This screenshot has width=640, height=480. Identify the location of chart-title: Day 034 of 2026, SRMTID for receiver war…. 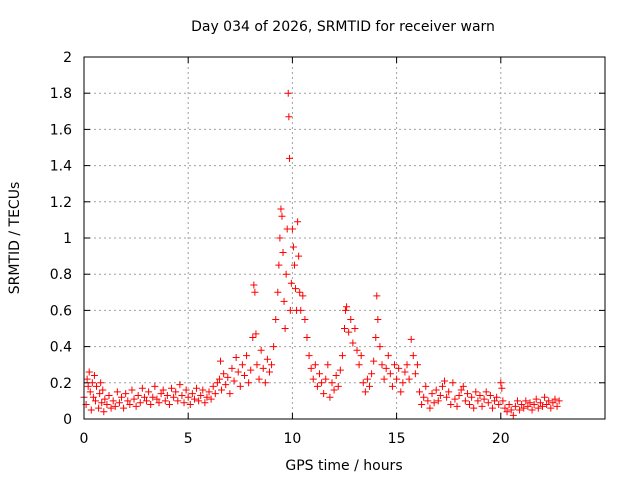
(343, 27).